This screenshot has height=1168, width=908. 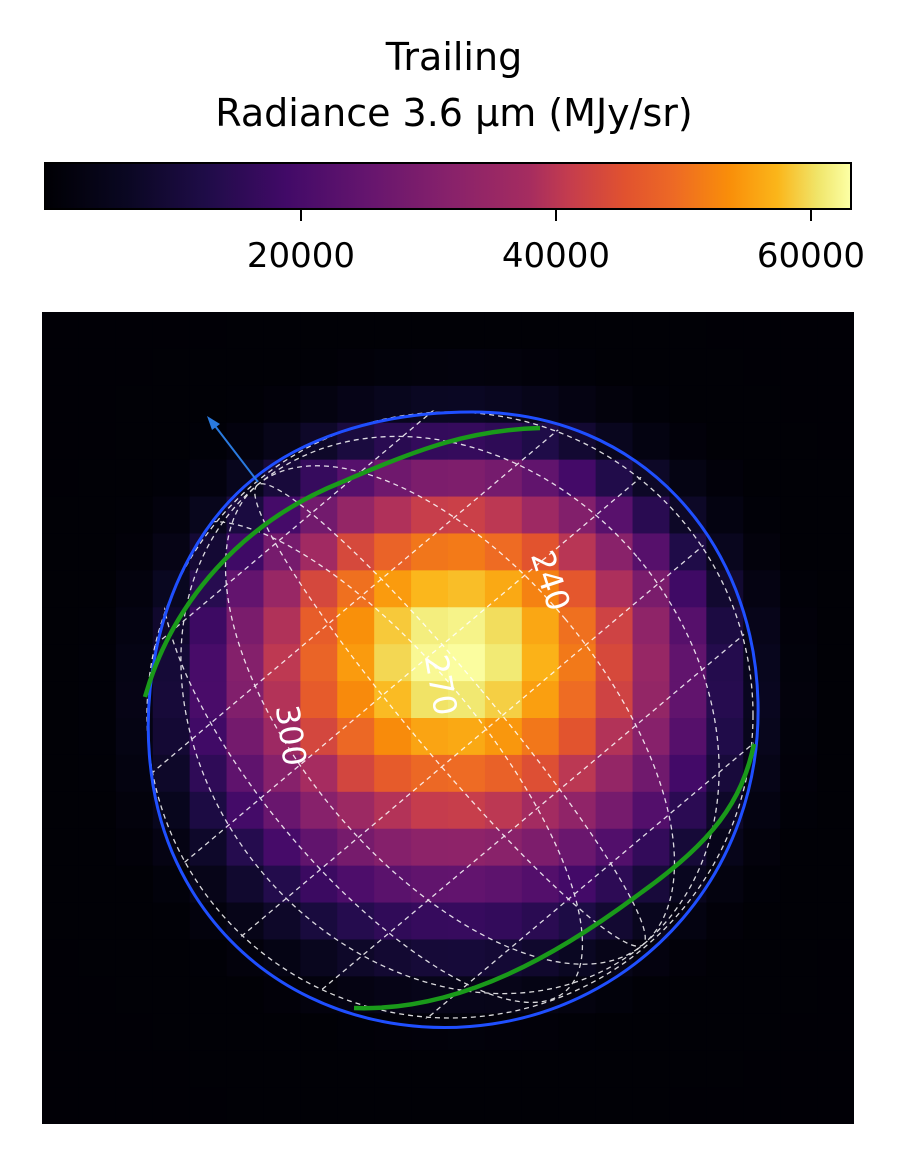 I want to click on colorbar-tick-label-2: 40000, so click(x=556, y=256).